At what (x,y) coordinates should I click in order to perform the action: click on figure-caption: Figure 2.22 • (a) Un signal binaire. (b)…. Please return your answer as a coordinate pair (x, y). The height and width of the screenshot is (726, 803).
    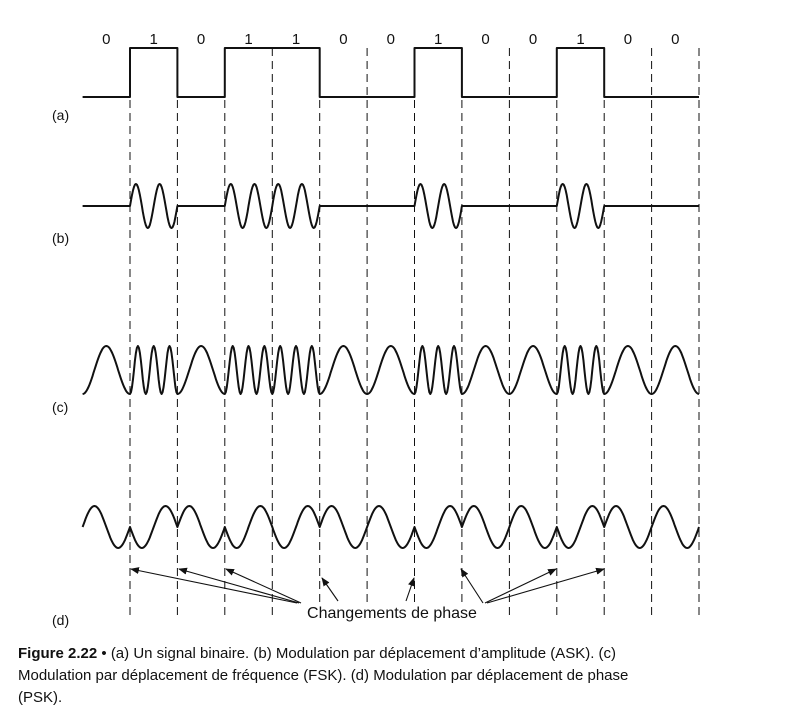
    Looking at the image, I should click on (323, 676).